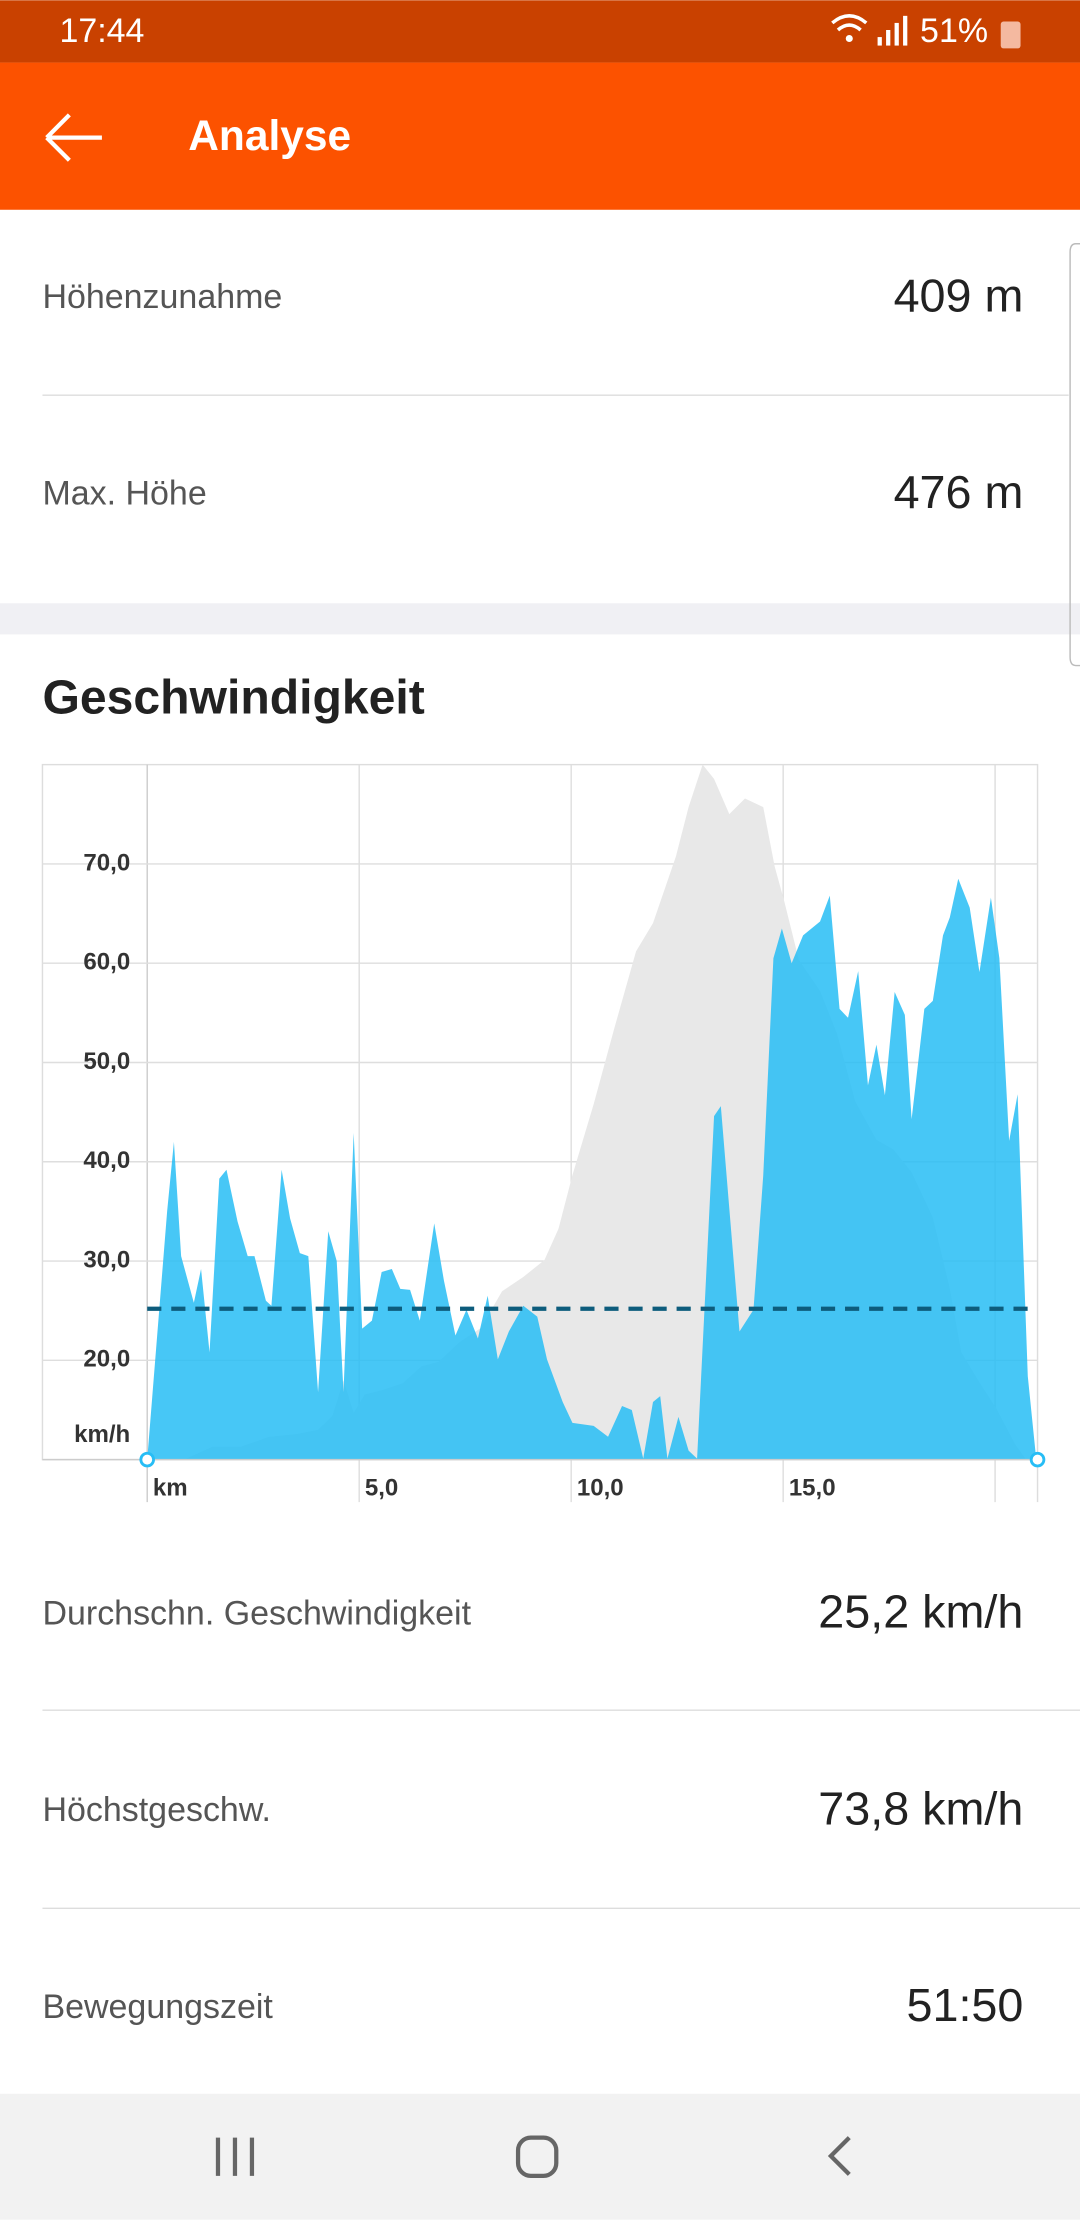 This screenshot has width=1080, height=2220. I want to click on app-title: Analyse, so click(269, 135).